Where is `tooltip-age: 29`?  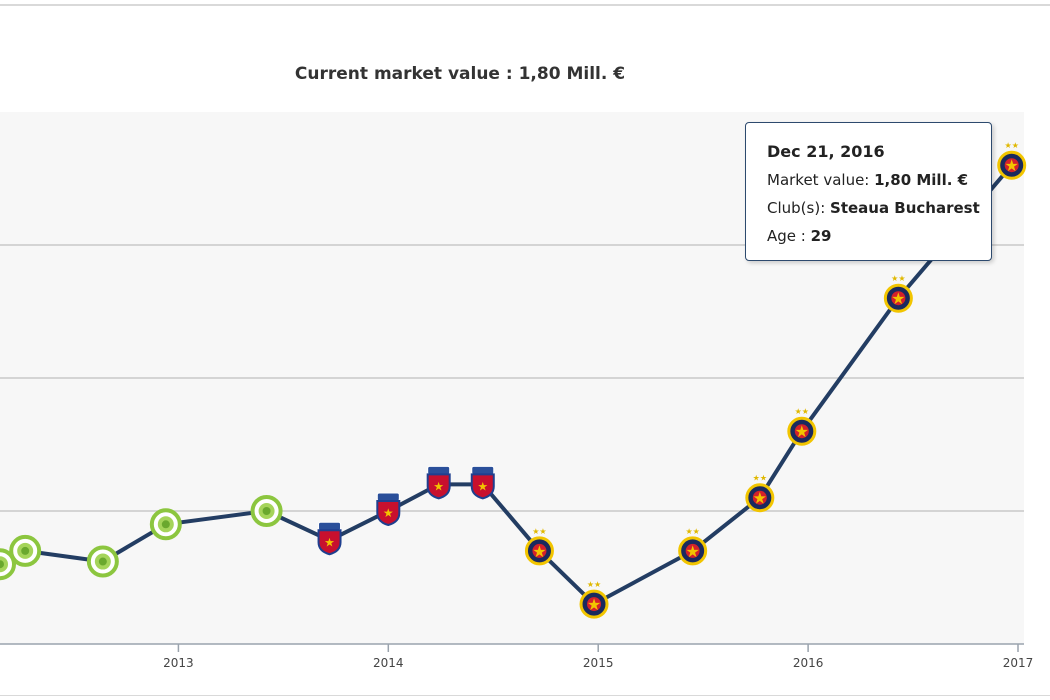
tooltip-age: 29 is located at coordinates (821, 236).